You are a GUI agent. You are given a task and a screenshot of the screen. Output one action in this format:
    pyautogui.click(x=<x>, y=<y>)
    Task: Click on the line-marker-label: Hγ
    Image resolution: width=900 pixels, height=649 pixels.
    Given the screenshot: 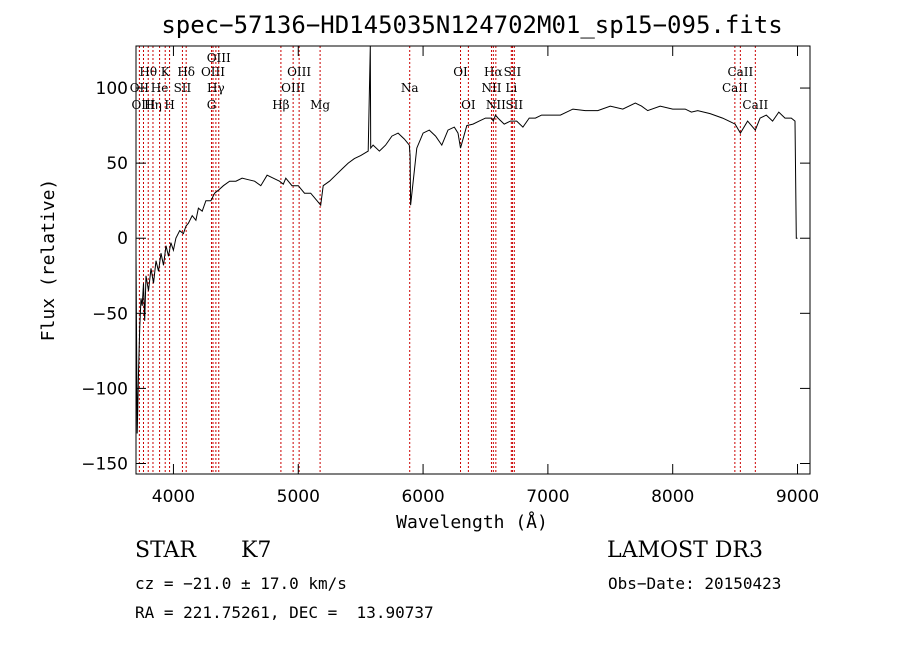 What is the action you would take?
    pyautogui.click(x=216, y=88)
    